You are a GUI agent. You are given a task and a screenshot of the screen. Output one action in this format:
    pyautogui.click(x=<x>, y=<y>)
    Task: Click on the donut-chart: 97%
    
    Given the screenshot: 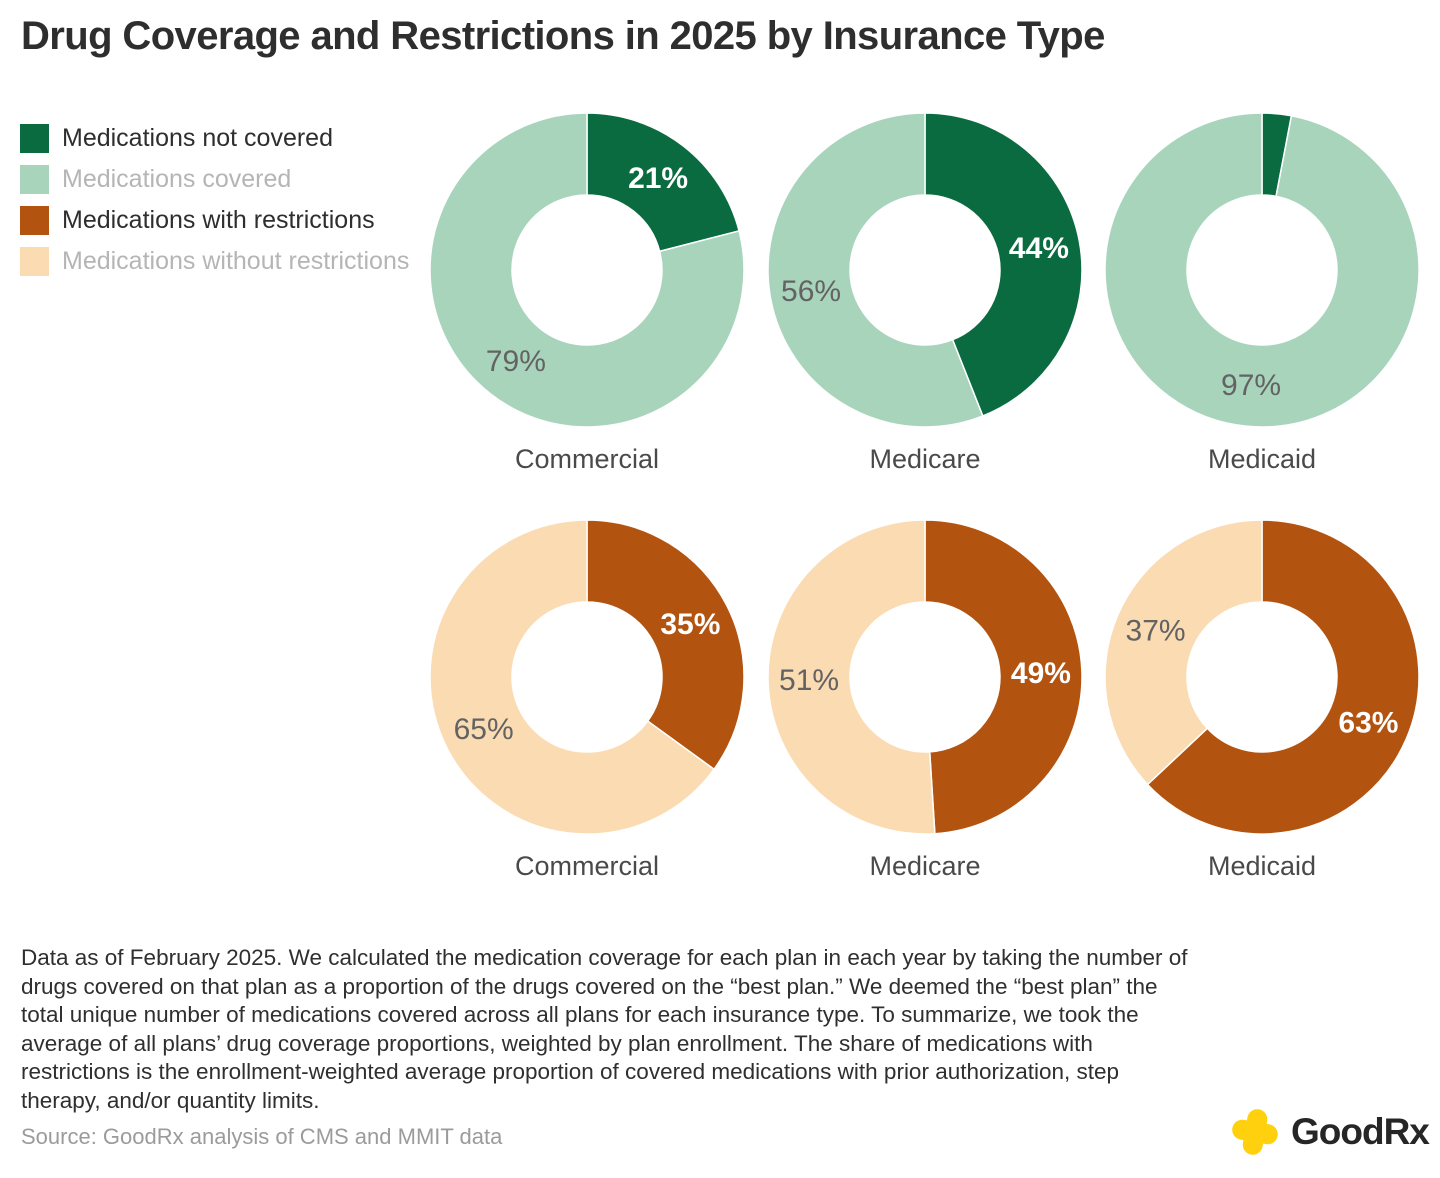 What is the action you would take?
    pyautogui.click(x=1262, y=270)
    